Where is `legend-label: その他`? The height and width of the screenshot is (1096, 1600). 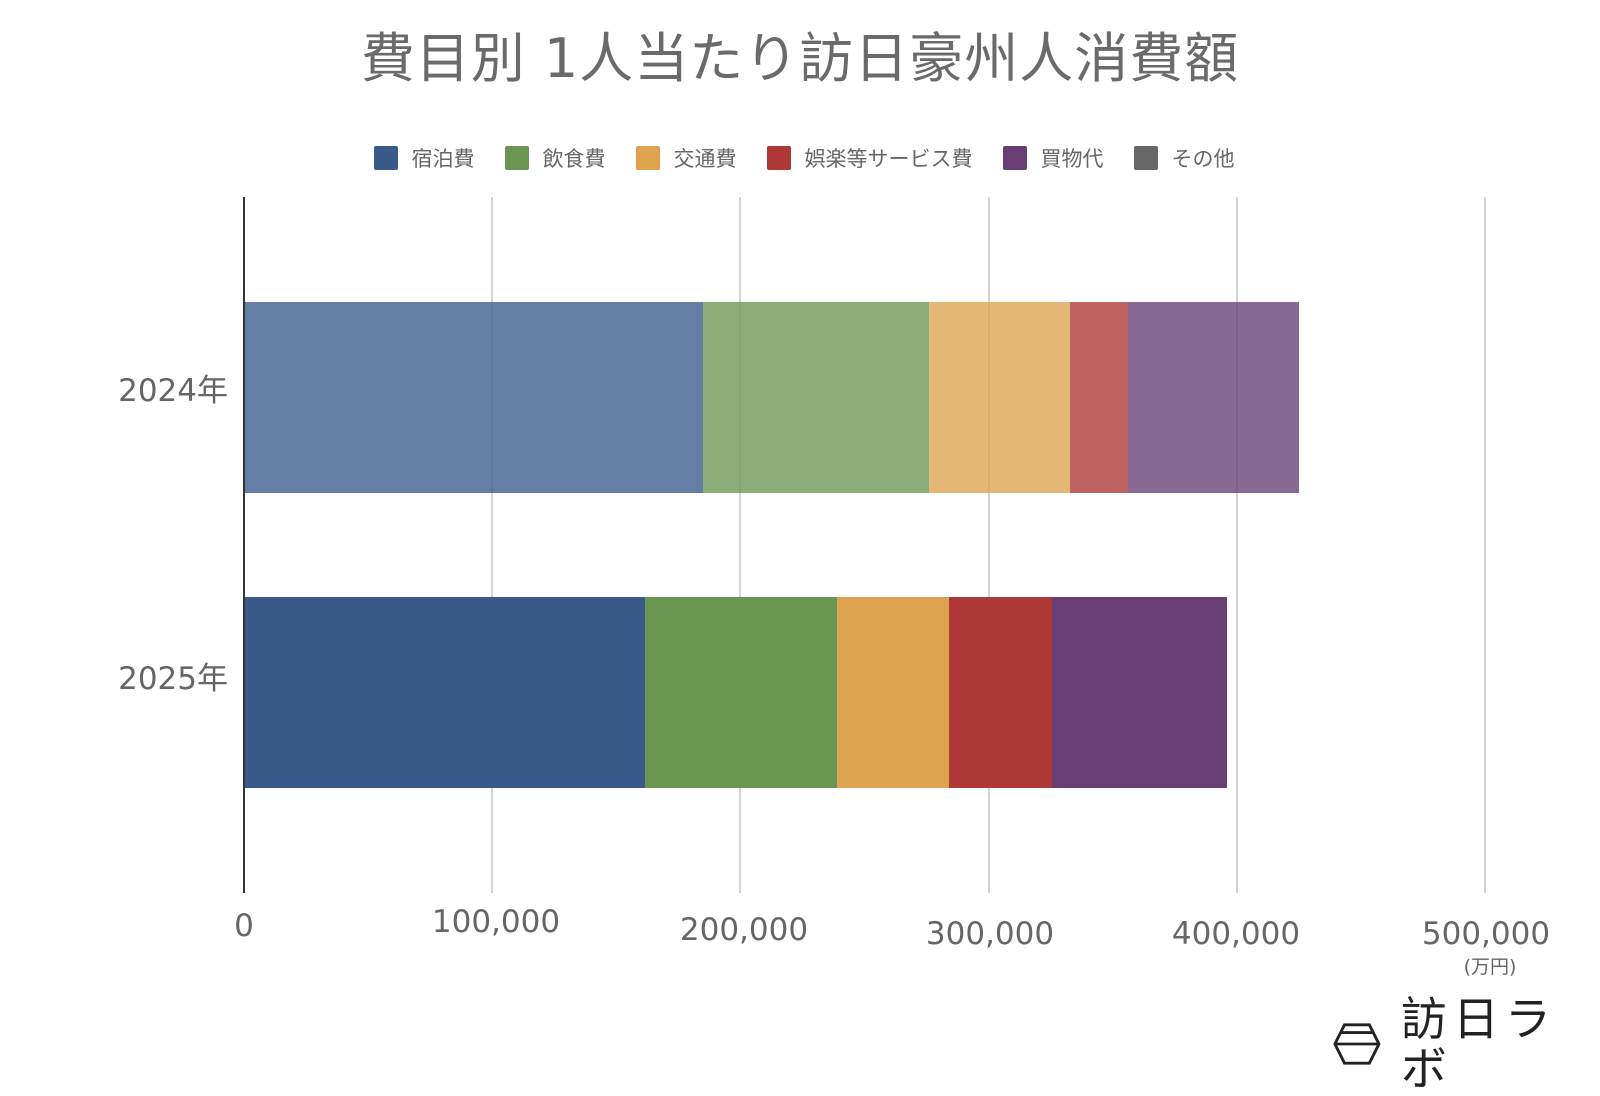 legend-label: その他 is located at coordinates (1203, 159).